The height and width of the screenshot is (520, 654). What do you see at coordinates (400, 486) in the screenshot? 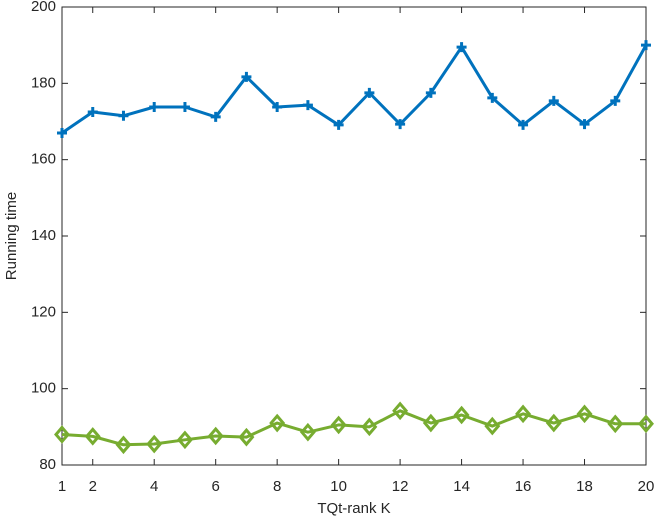
I see `x-tick-label: 12` at bounding box center [400, 486].